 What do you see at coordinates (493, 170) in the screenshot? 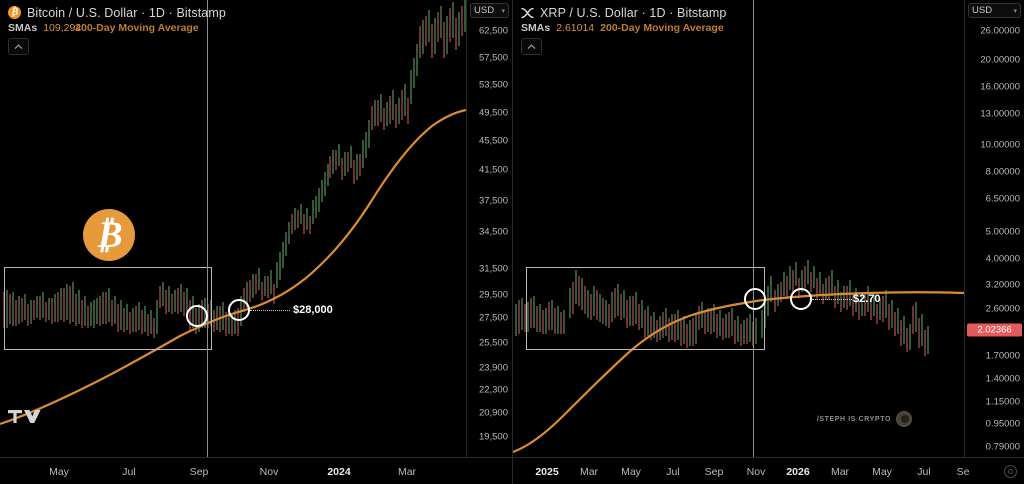
I see `price-tick: 41,500` at bounding box center [493, 170].